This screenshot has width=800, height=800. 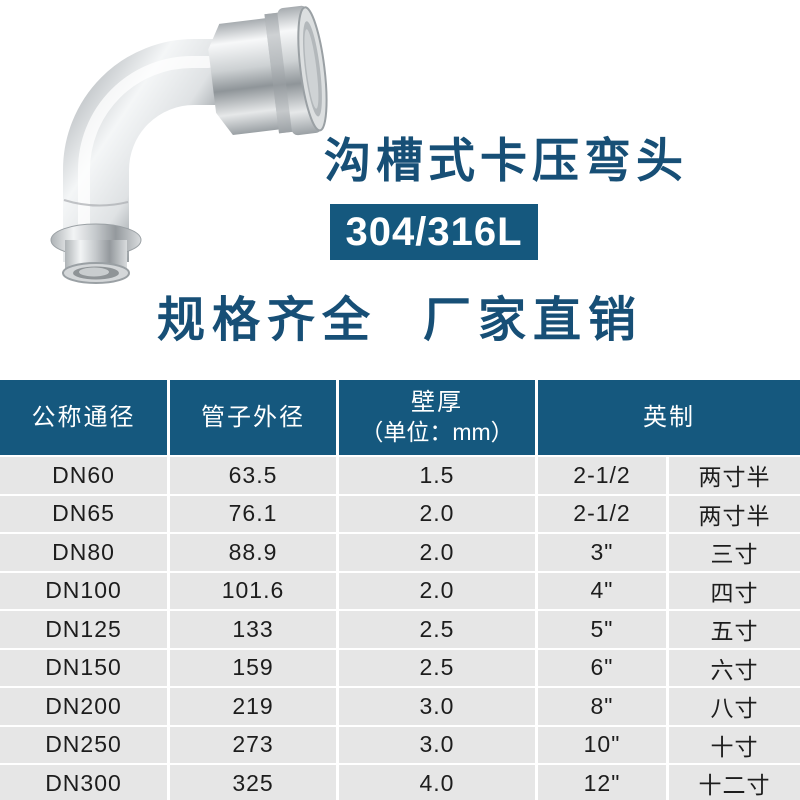 What do you see at coordinates (506, 160) in the screenshot?
I see `product-title: 沟槽式卡压弯头` at bounding box center [506, 160].